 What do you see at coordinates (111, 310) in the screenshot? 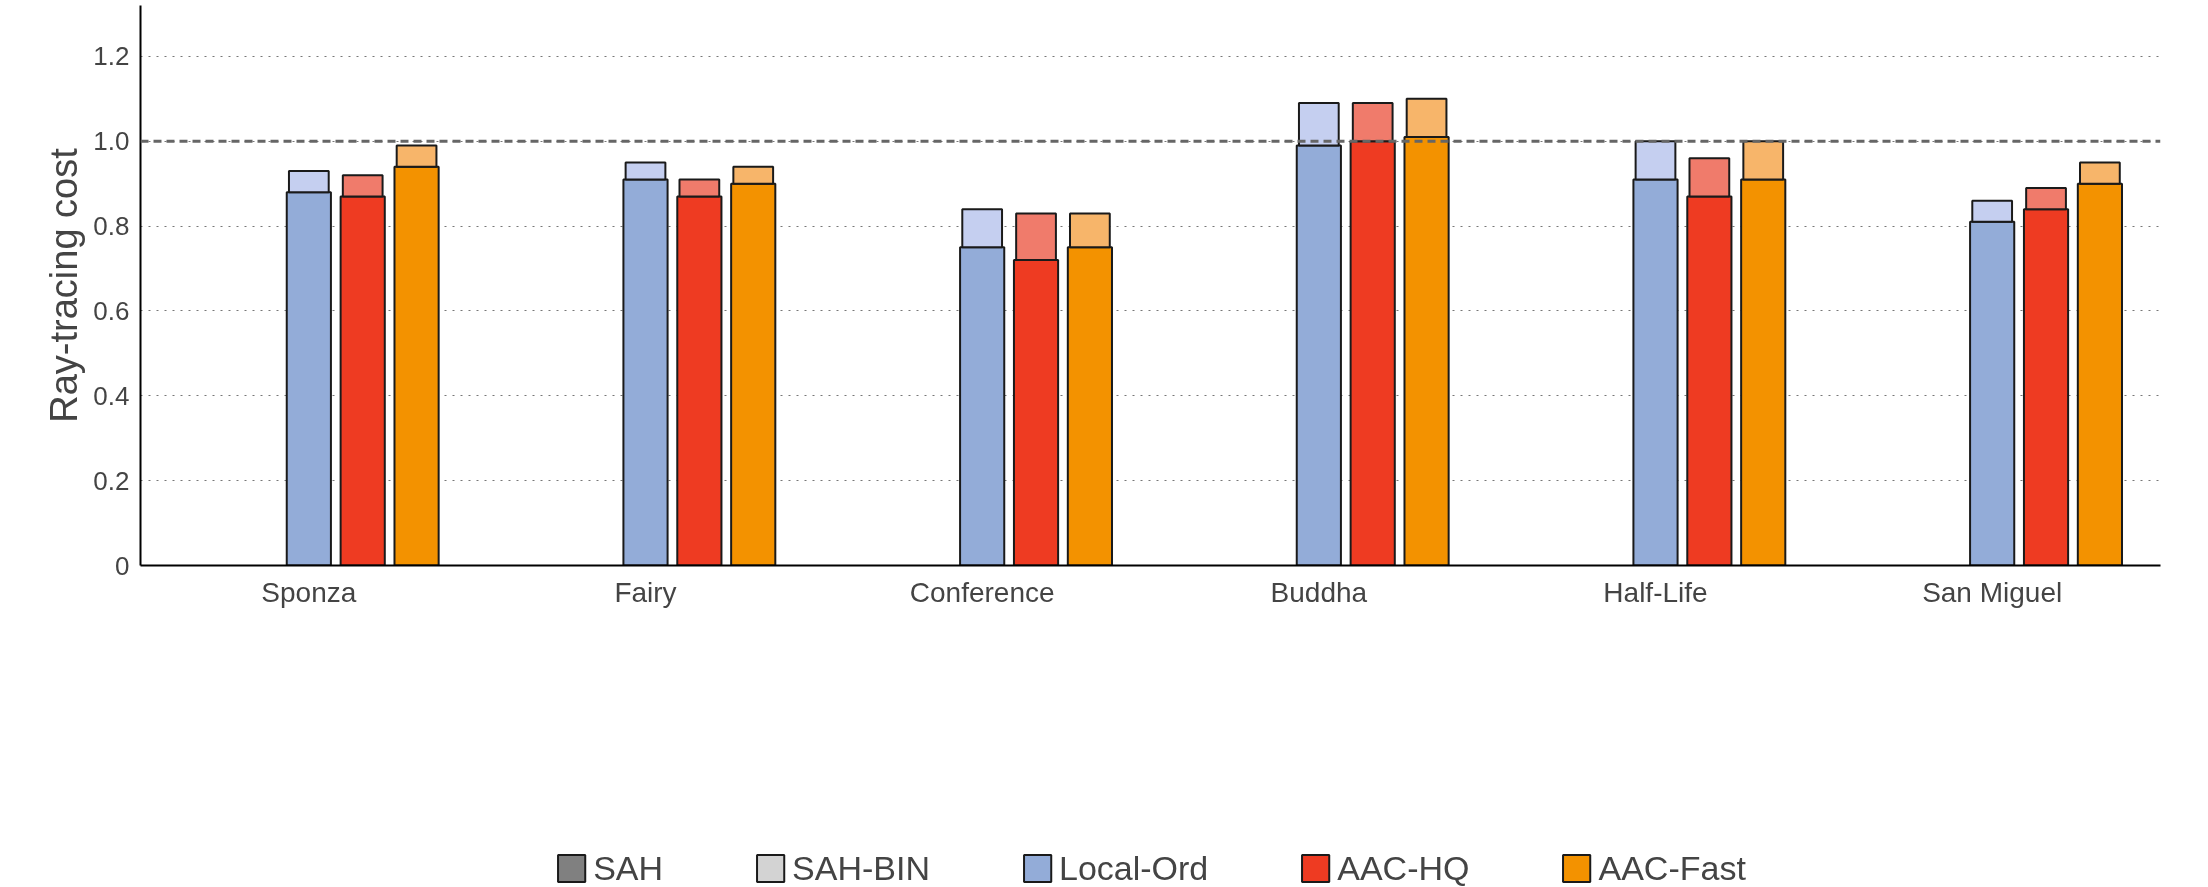
I see `y-tick-label: 0.6` at bounding box center [111, 310].